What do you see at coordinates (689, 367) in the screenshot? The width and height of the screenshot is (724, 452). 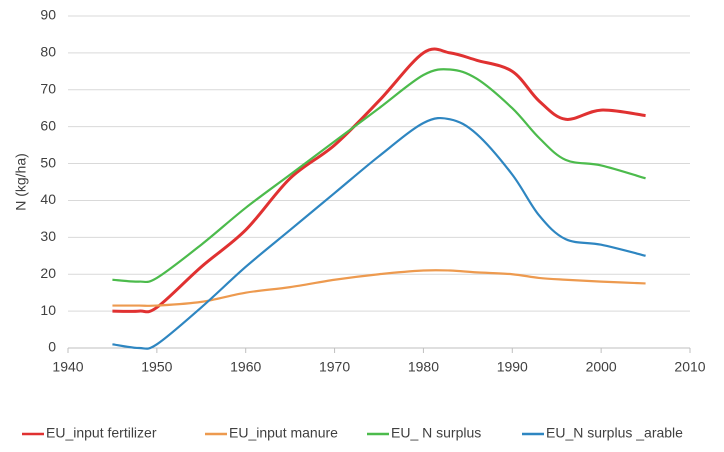 I see `x-tick-label: 2010` at bounding box center [689, 367].